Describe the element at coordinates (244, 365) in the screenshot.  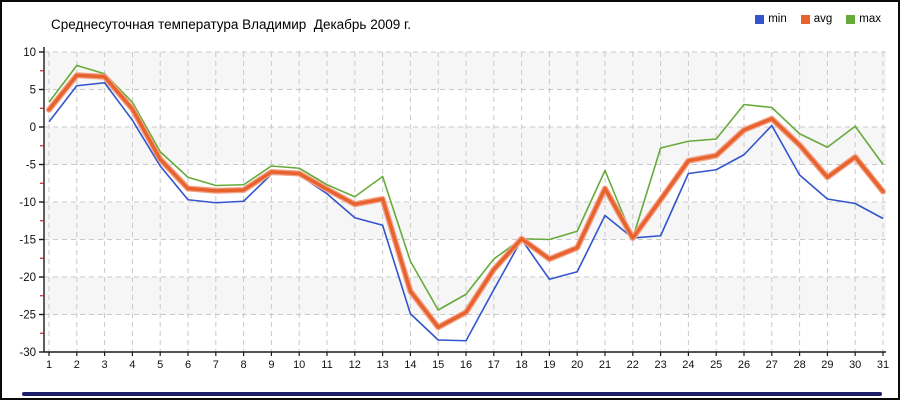
I see `svg-text: 8` at that location.